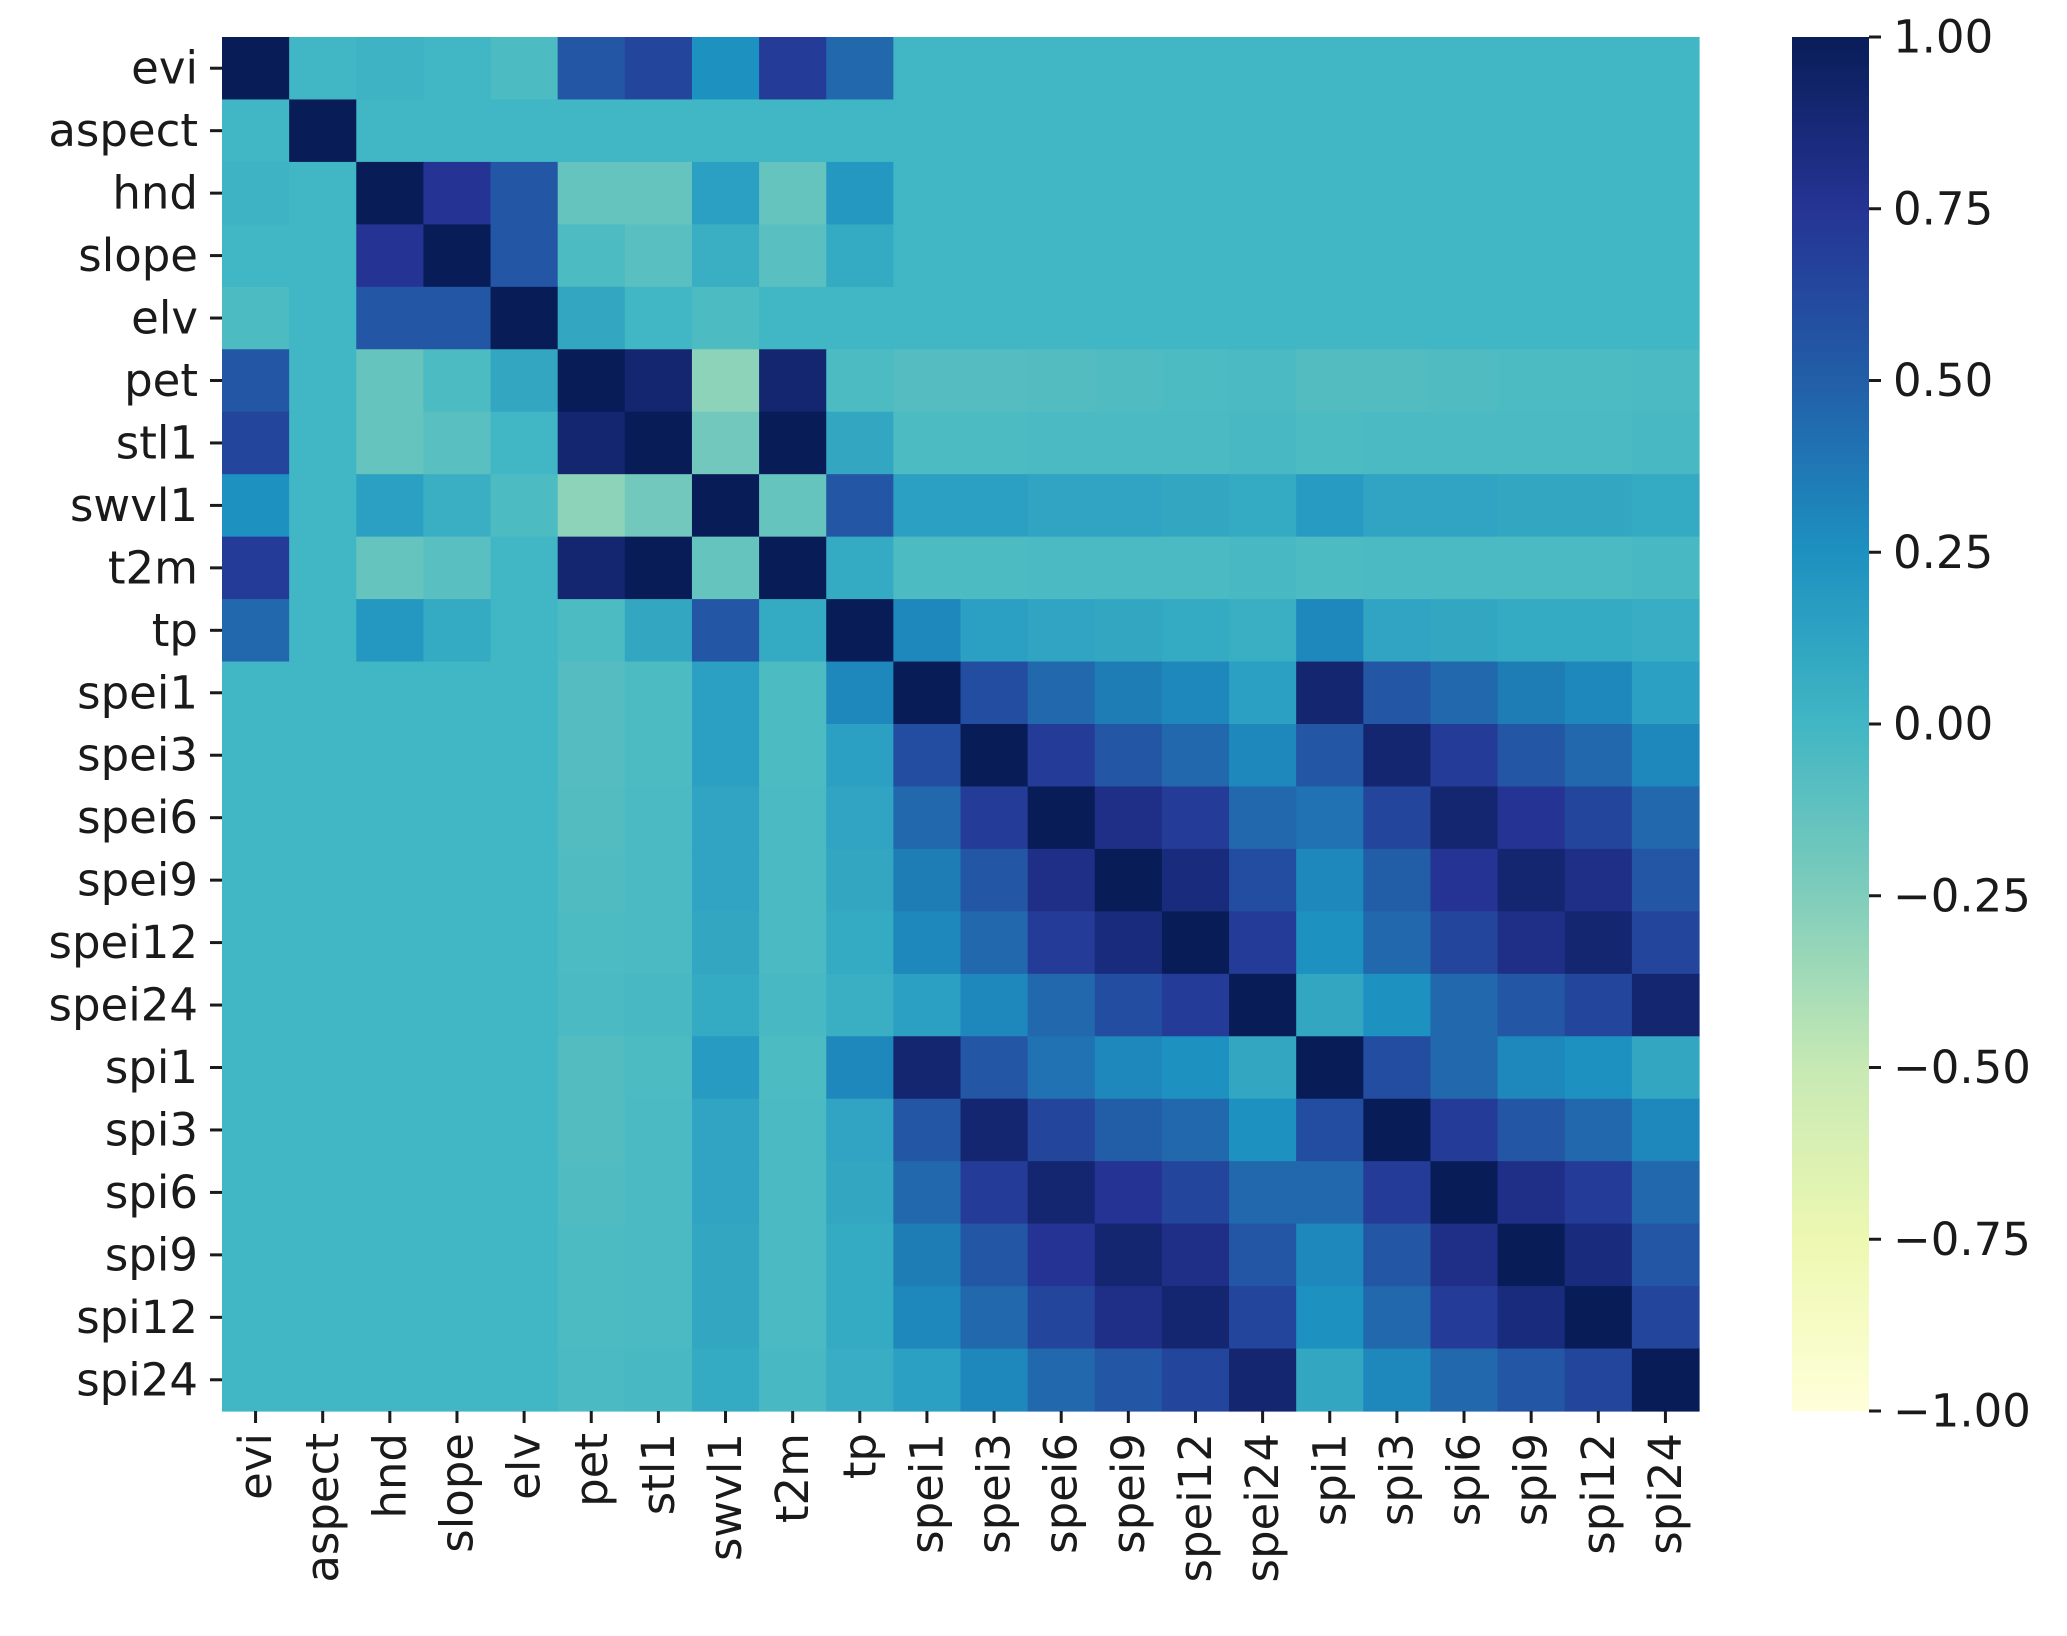 This screenshot has width=2067, height=1636. Describe the element at coordinates (457, 568) in the screenshot. I see `heatmap-cell-t2m-slope` at that location.